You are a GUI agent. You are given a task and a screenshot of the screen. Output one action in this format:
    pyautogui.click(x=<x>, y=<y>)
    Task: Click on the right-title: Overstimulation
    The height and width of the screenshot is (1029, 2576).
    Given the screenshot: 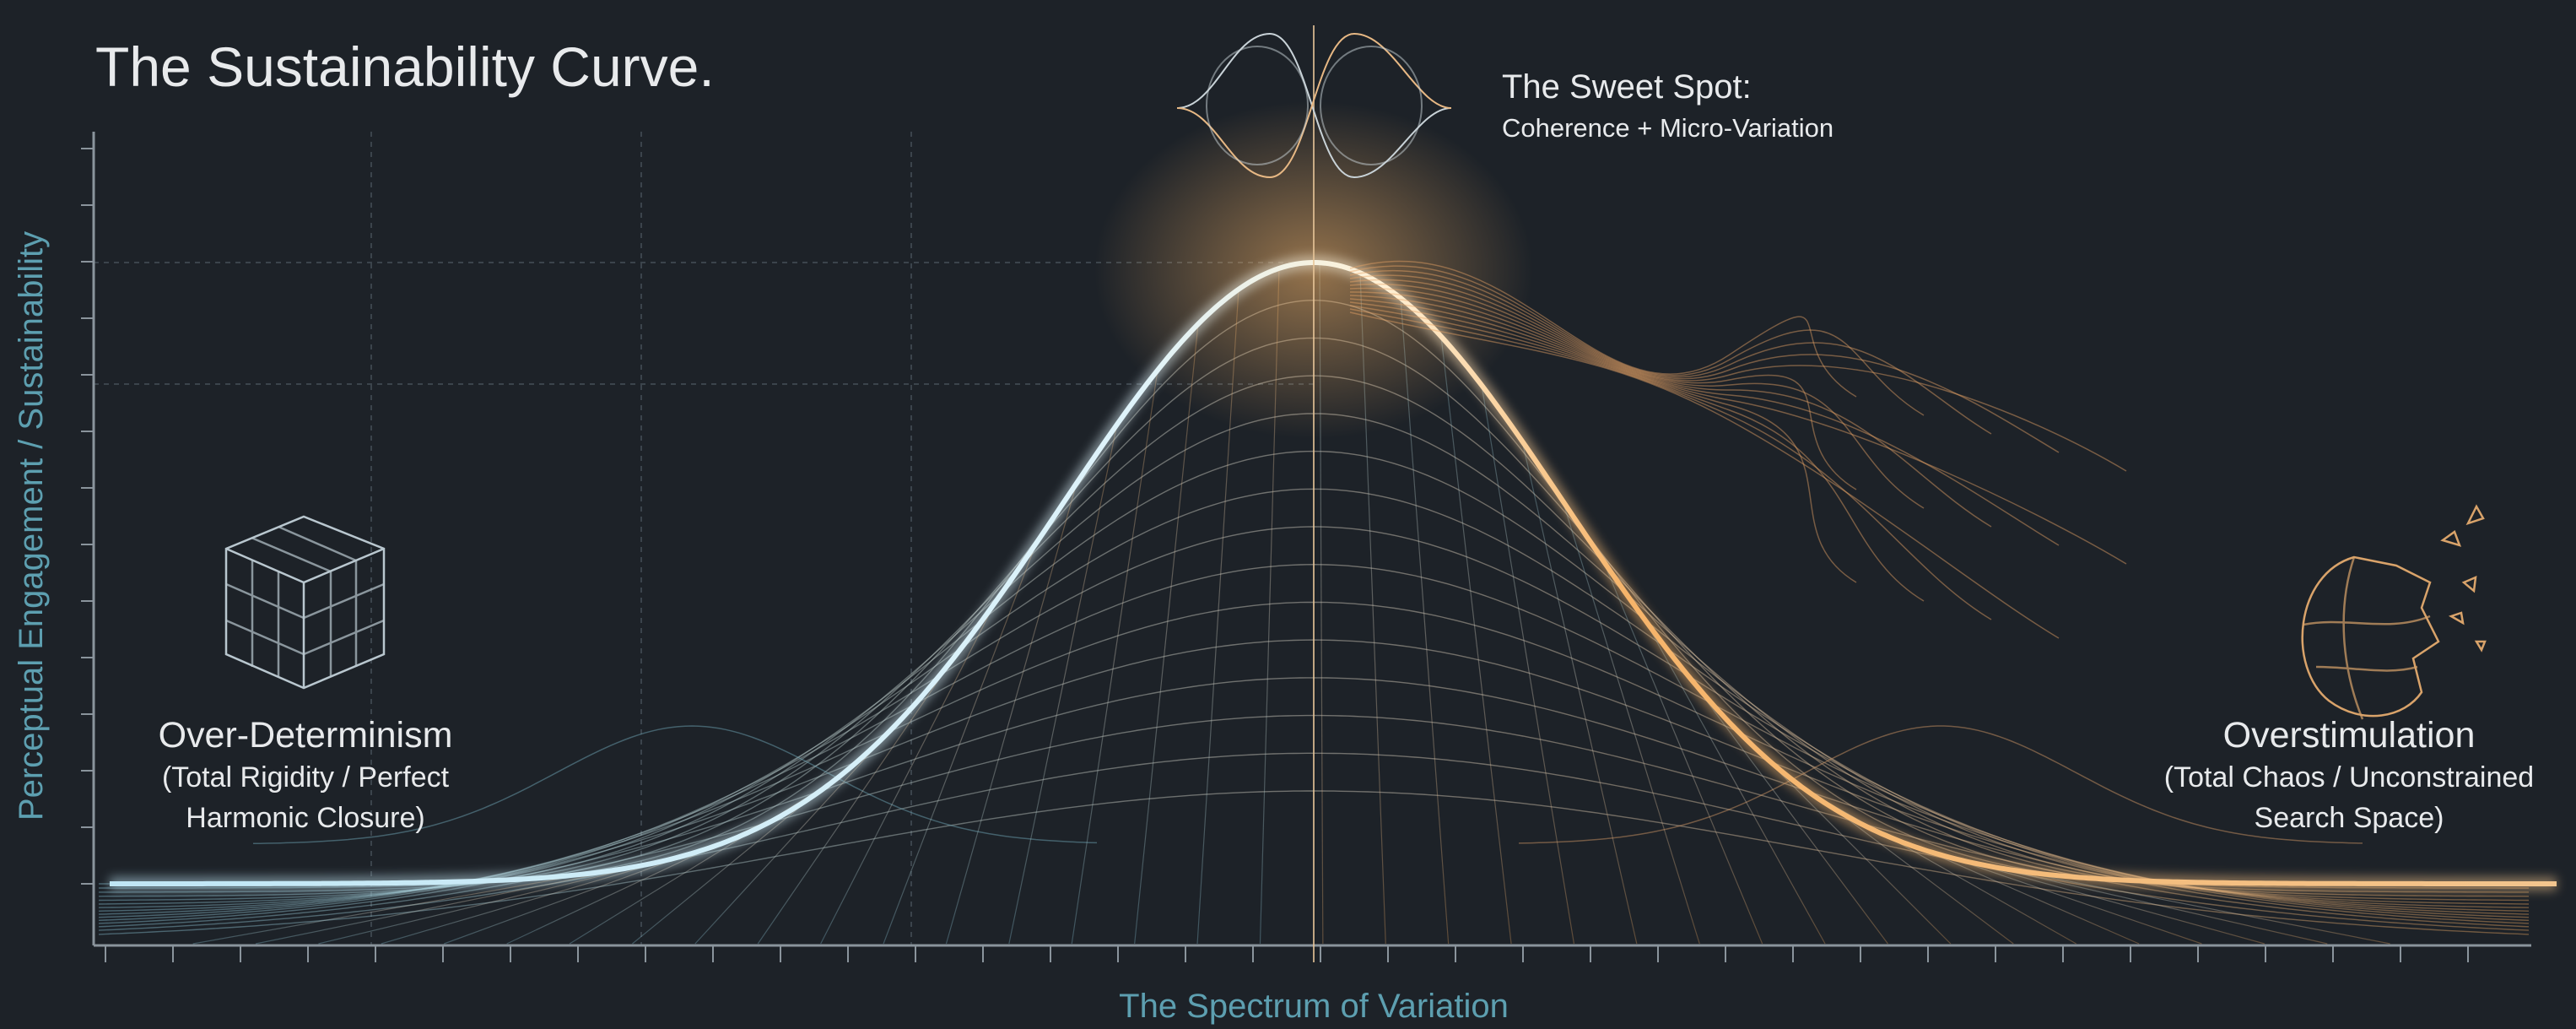 What is the action you would take?
    pyautogui.click(x=2349, y=735)
    